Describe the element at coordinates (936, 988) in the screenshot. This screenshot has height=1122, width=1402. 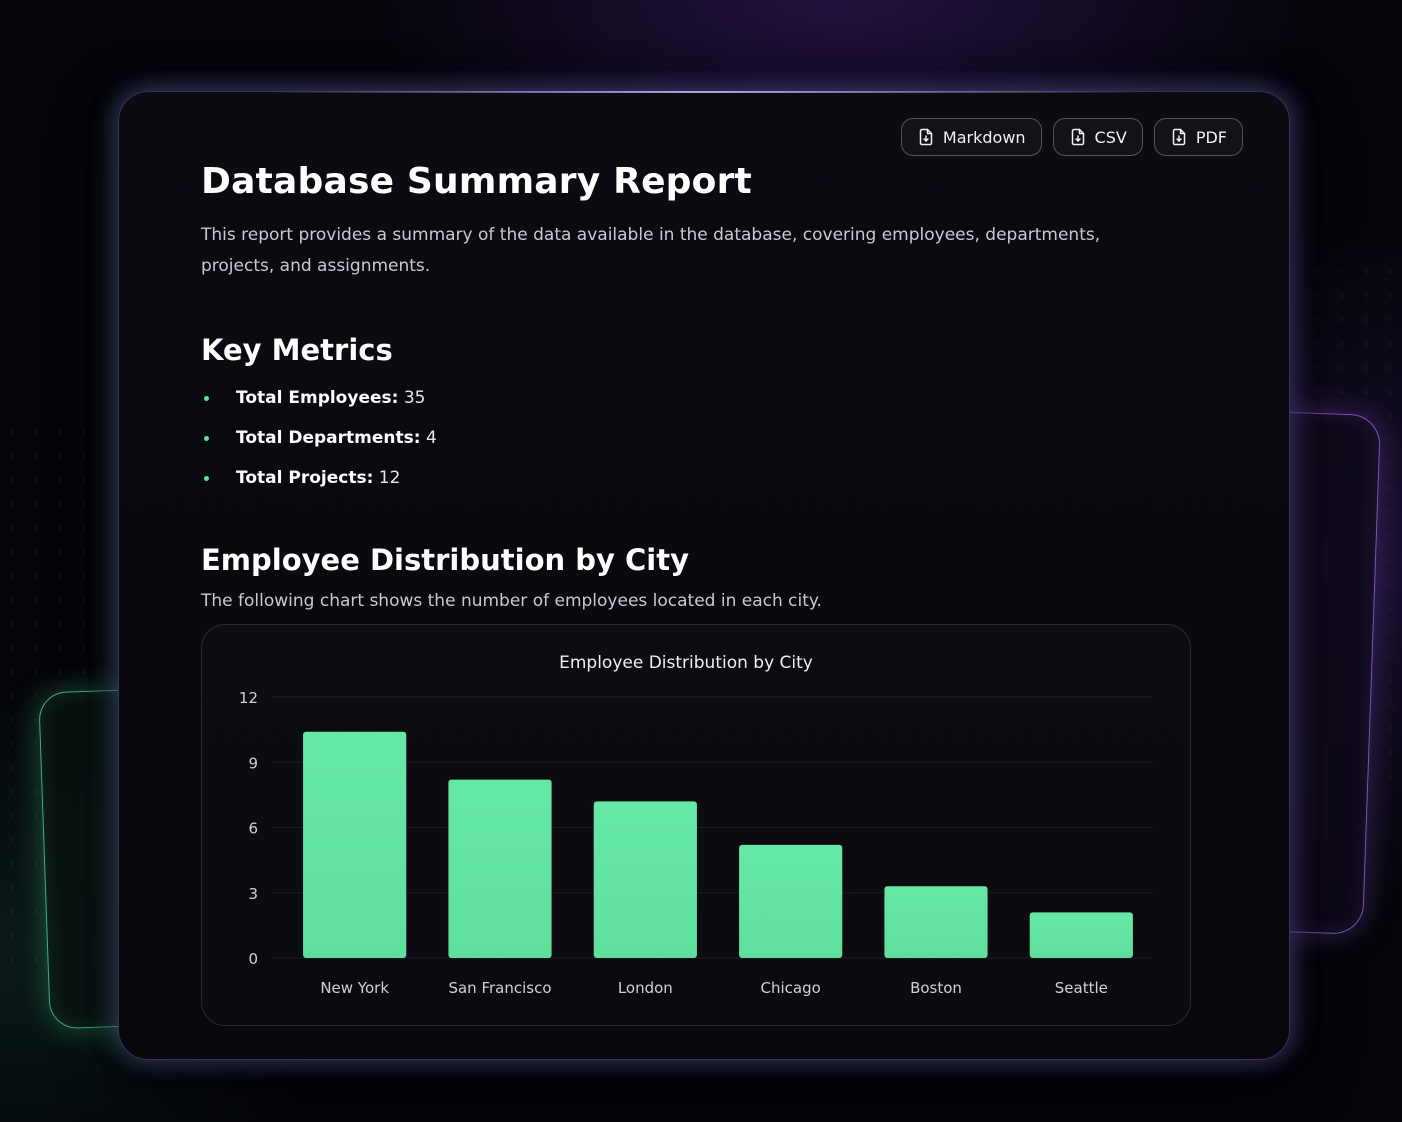
I see `x-tick-label: Boston` at that location.